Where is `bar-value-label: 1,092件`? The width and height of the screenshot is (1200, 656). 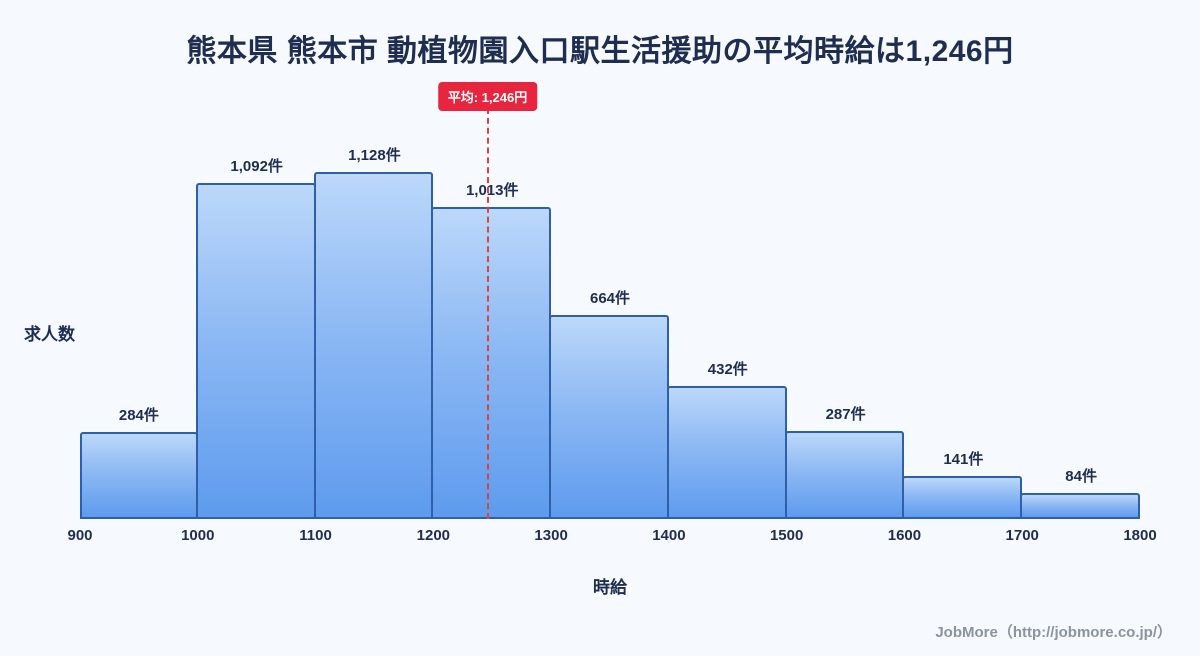
bar-value-label: 1,092件 is located at coordinates (256, 166).